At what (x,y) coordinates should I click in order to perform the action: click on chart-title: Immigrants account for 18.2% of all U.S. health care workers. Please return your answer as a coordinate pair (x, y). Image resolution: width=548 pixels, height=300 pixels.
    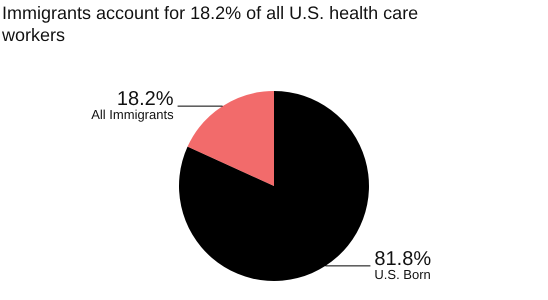
    Looking at the image, I should click on (211, 24).